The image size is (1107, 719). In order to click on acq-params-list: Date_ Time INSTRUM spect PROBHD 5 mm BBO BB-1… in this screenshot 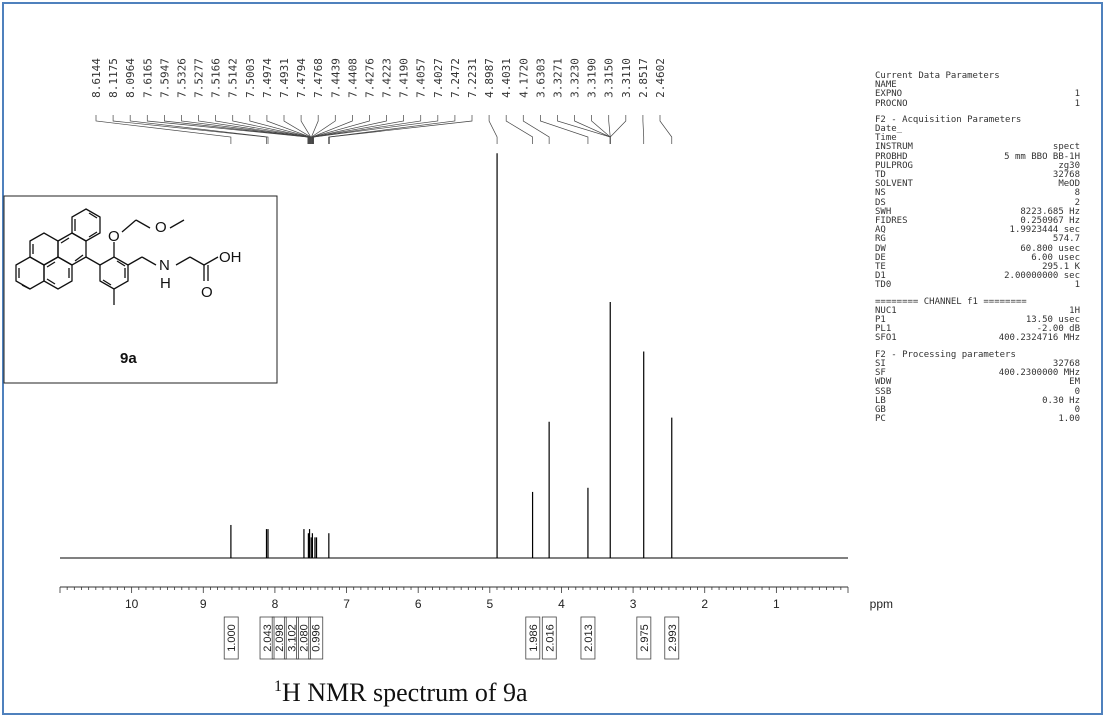, I will do `click(977, 207)`.